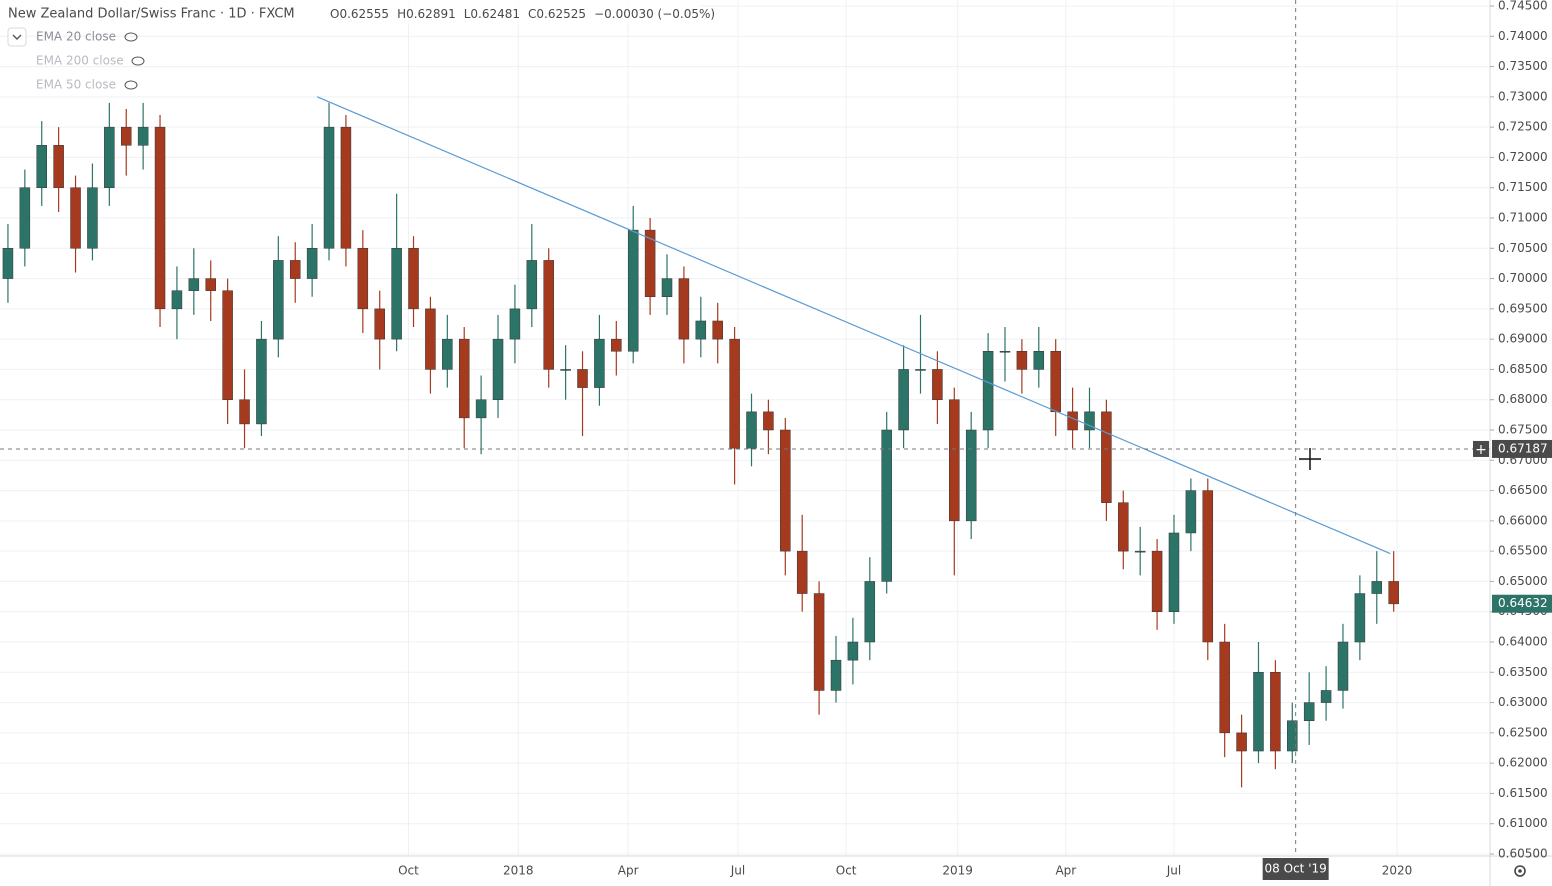  I want to click on y-tick-label: 0.74500, so click(1523, 6).